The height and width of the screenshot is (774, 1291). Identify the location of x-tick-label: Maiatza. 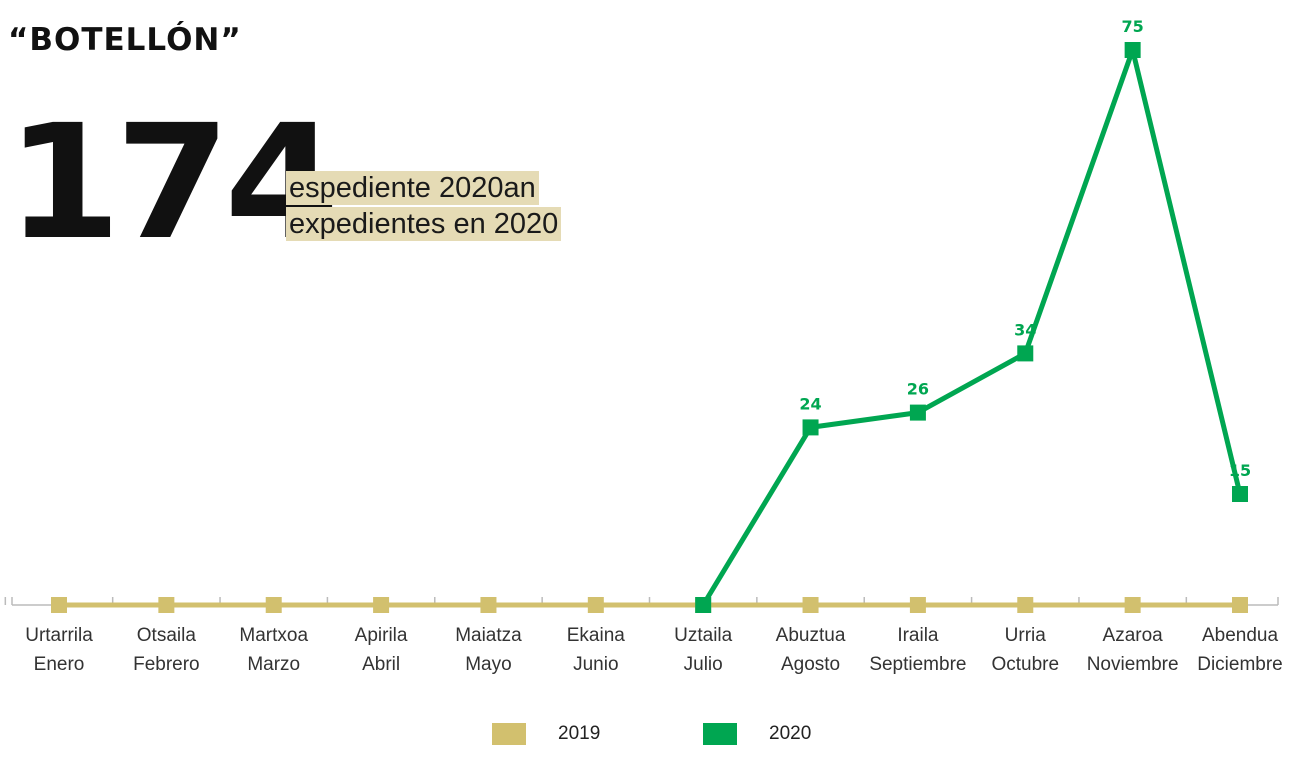
(488, 635).